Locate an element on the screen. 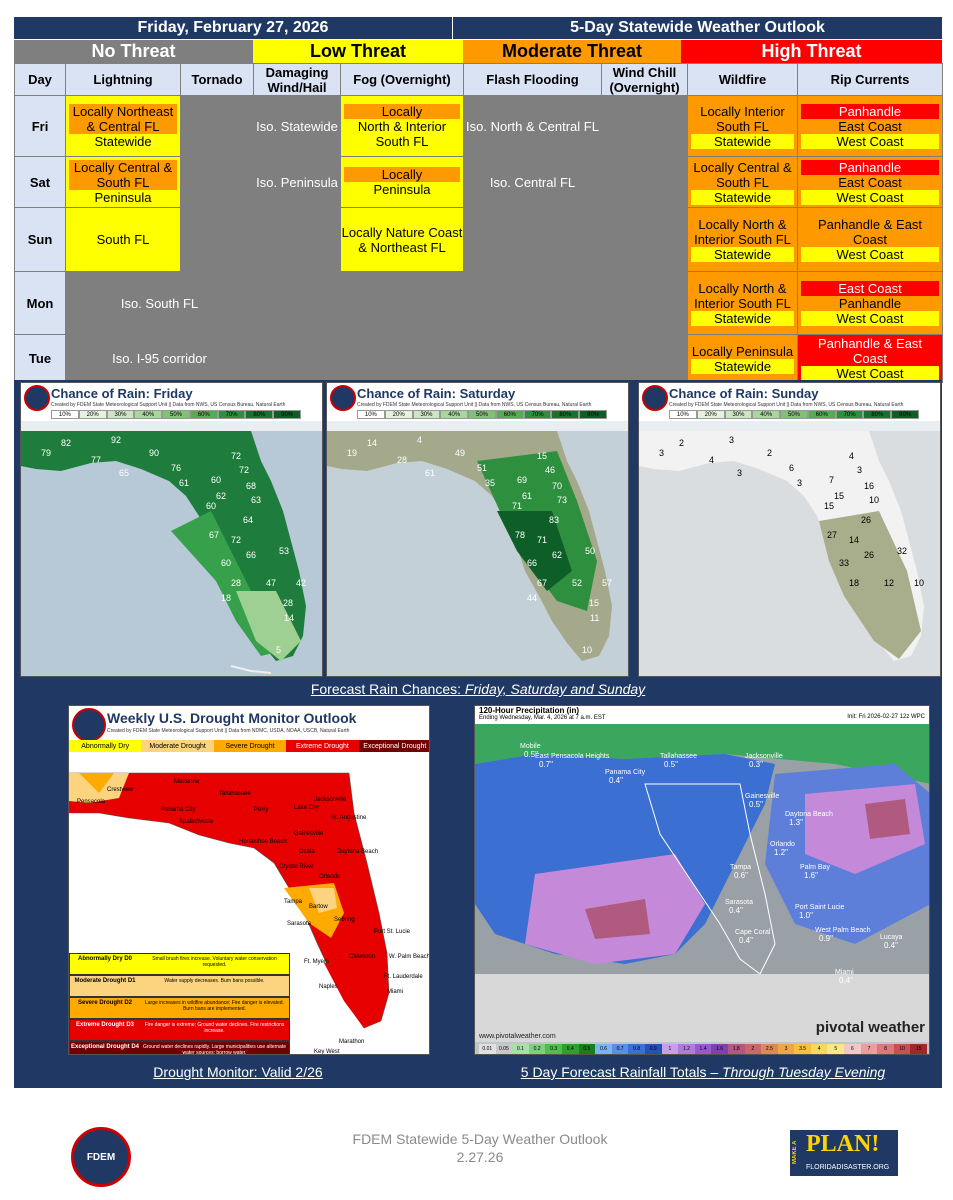  precip-scale-step: 8 is located at coordinates (885, 1049).